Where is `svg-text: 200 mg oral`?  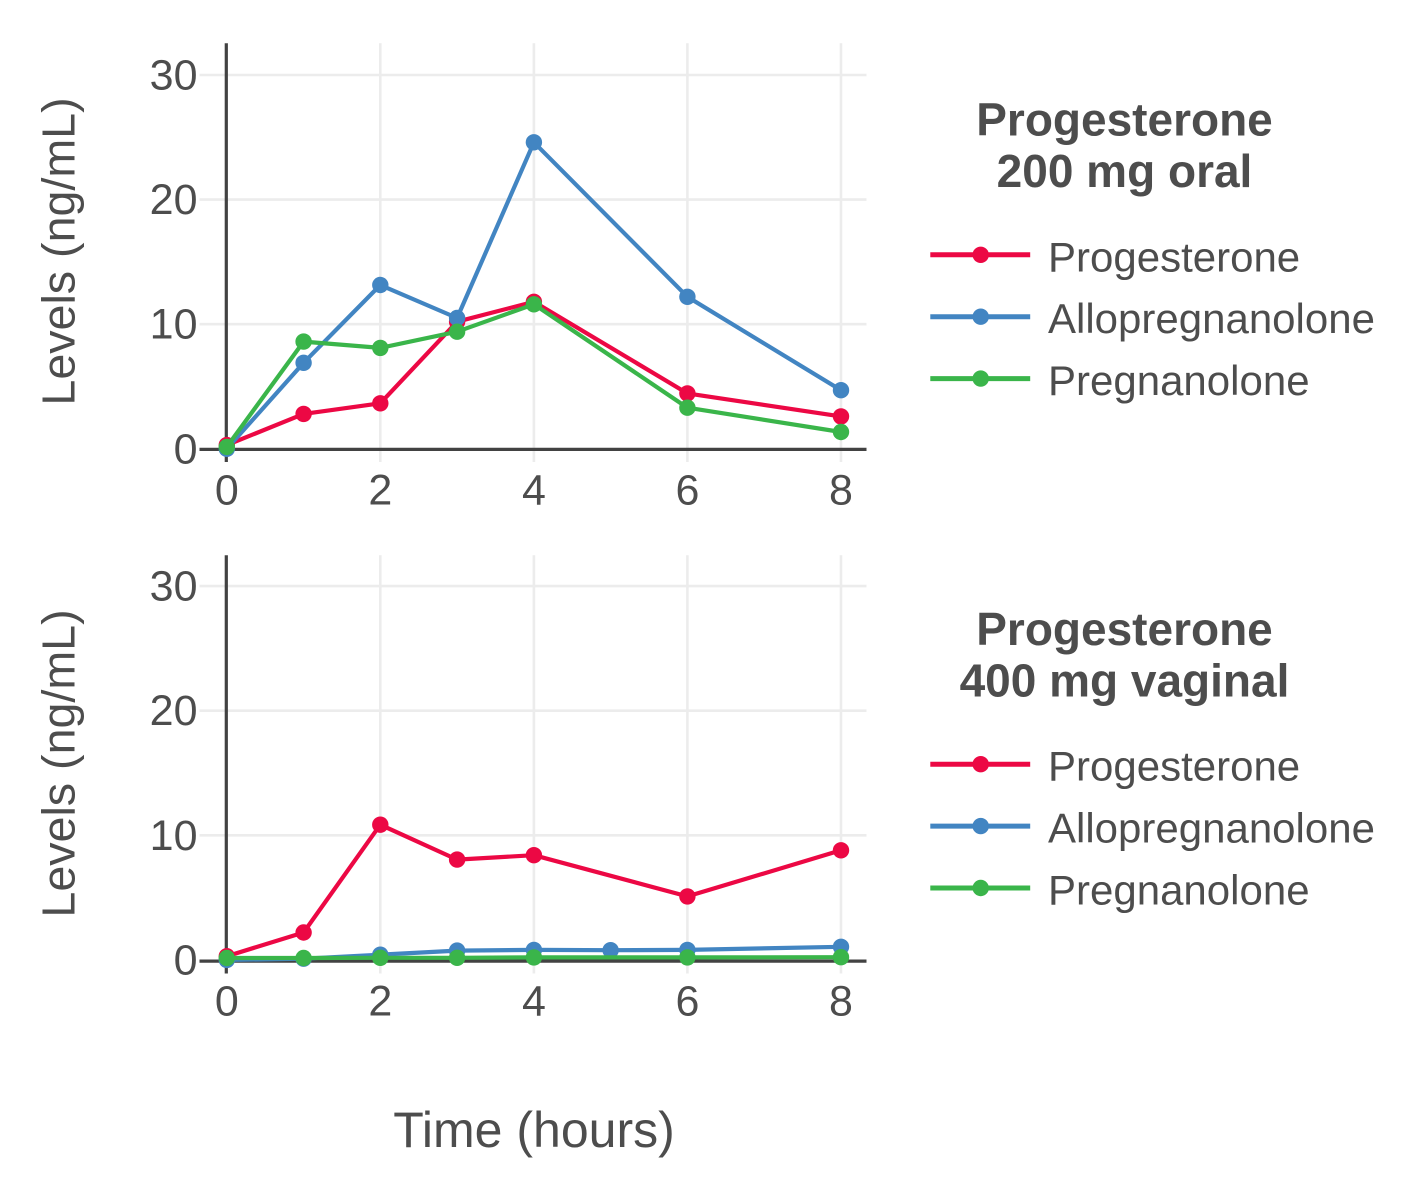 svg-text: 200 mg oral is located at coordinates (1125, 171).